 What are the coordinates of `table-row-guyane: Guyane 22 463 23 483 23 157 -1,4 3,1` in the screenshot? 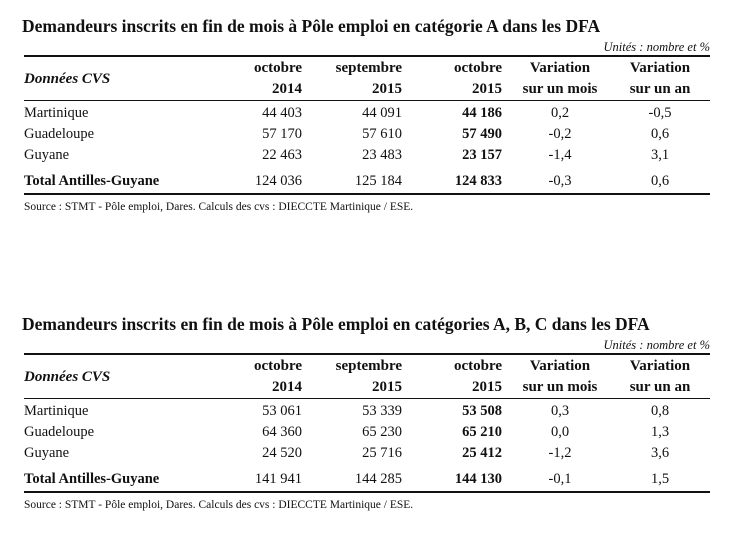 It's located at (367, 155).